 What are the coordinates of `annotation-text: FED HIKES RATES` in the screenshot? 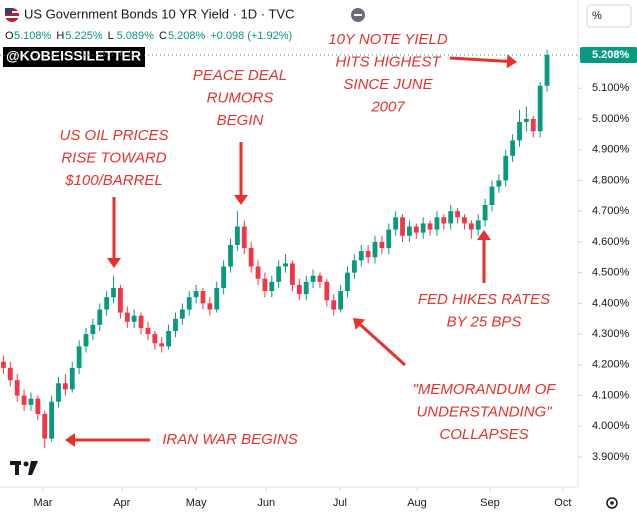 It's located at (484, 299).